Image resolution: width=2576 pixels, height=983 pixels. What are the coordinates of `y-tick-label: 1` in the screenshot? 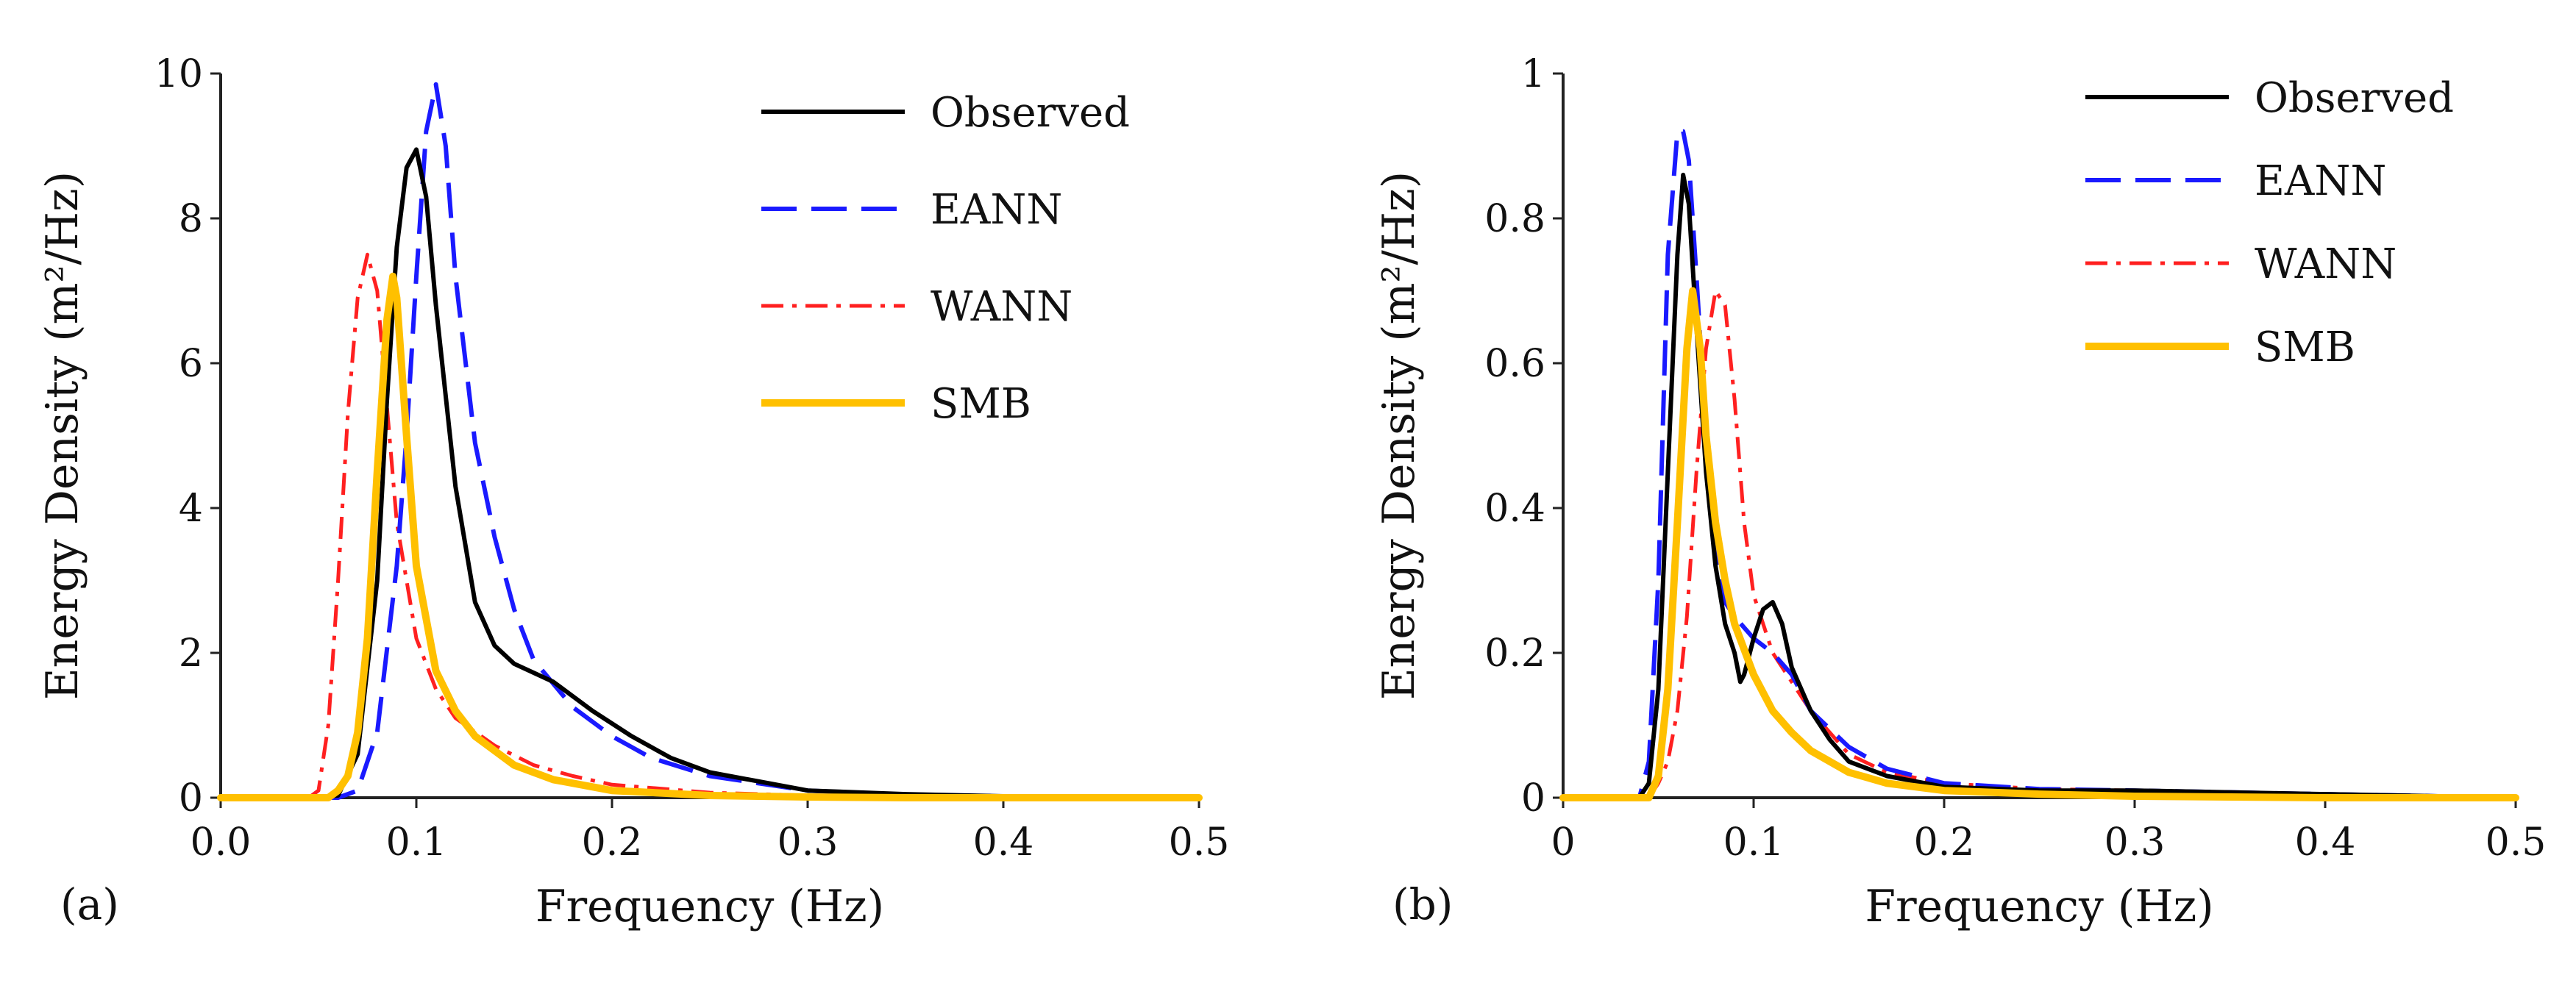 It's located at (1533, 74).